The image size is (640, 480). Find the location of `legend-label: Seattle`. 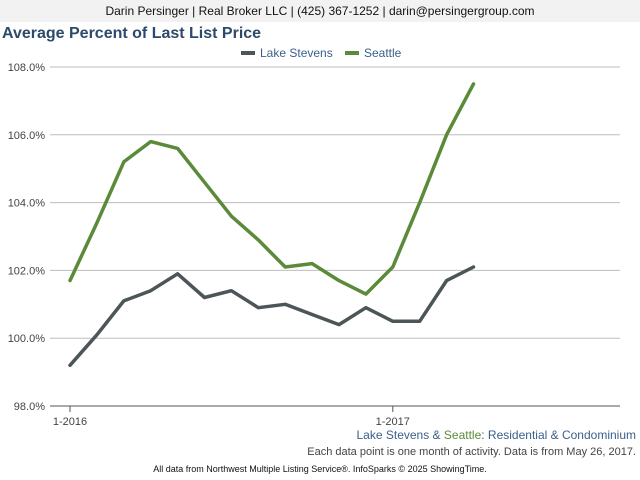

legend-label: Seattle is located at coordinates (383, 53).